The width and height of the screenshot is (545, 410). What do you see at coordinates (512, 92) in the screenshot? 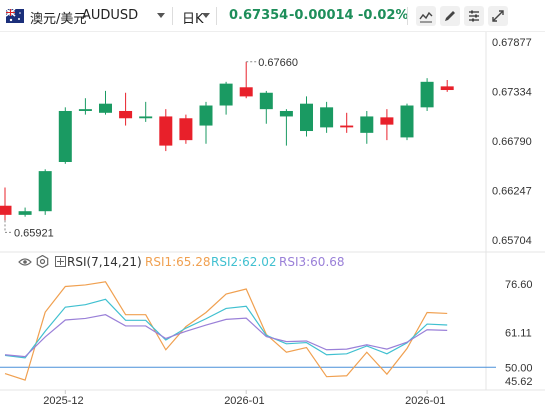
I see `price-tick-label: 0.67334` at bounding box center [512, 92].